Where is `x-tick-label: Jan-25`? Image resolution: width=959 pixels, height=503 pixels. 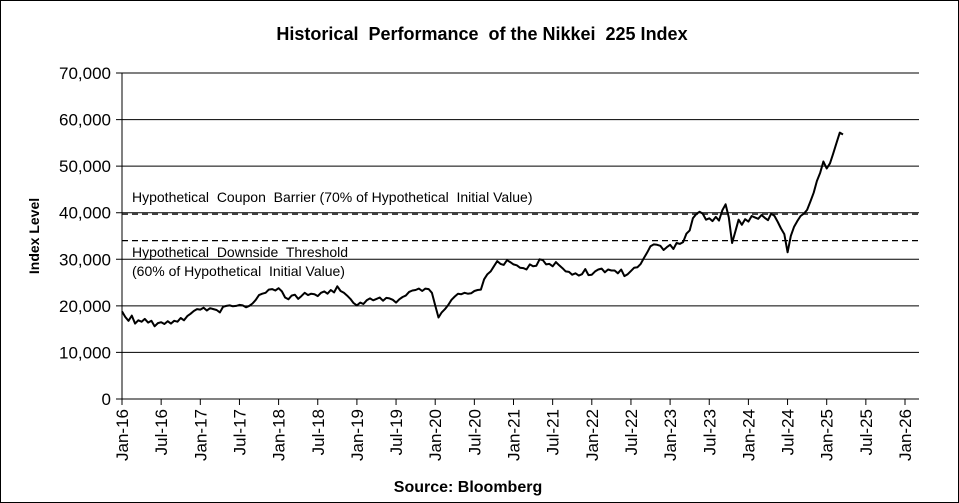
x-tick-label: Jan-25 is located at coordinates (827, 435).